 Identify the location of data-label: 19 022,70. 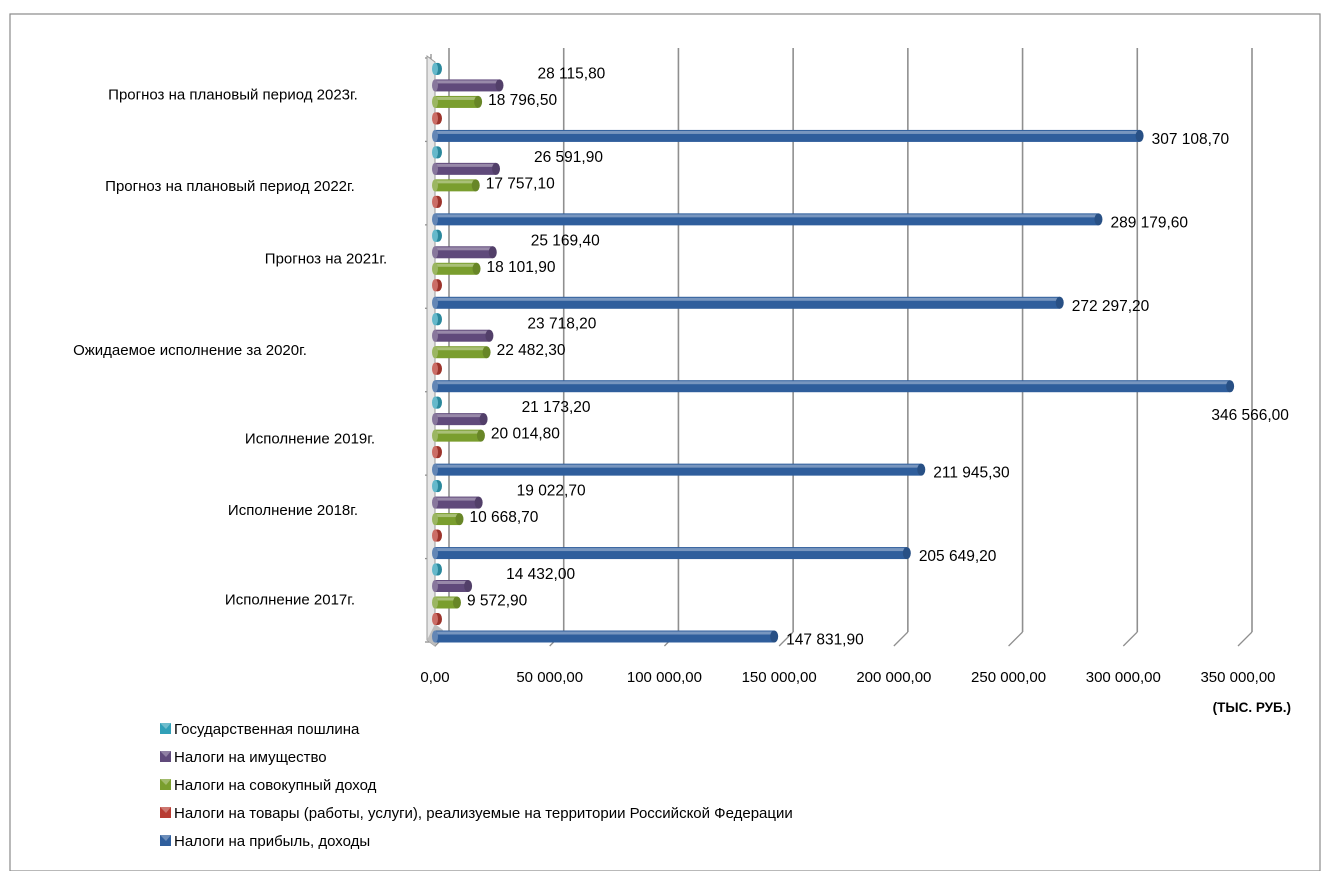
(551, 491).